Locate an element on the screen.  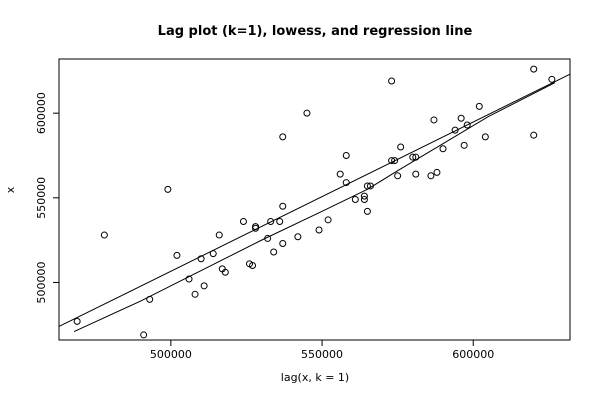
y-tick-label: 600000 is located at coordinates (41, 113).